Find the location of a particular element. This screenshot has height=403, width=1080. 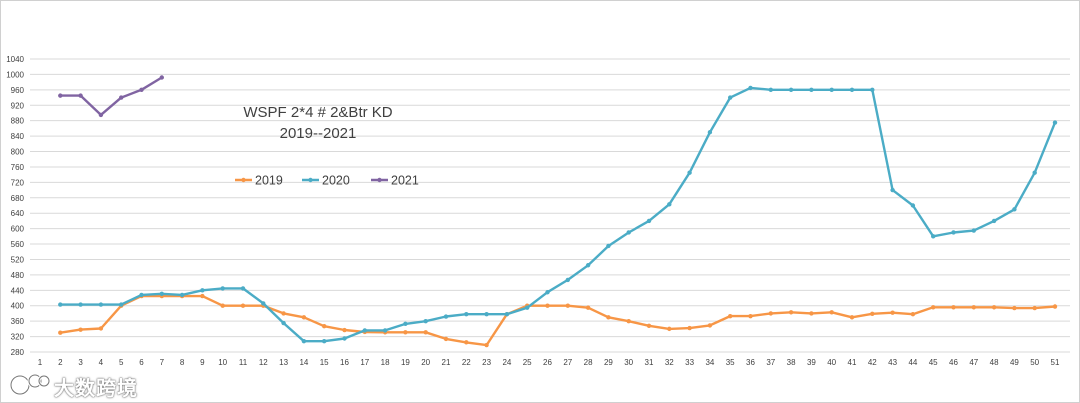

x-tick-label: 7 is located at coordinates (162, 362).